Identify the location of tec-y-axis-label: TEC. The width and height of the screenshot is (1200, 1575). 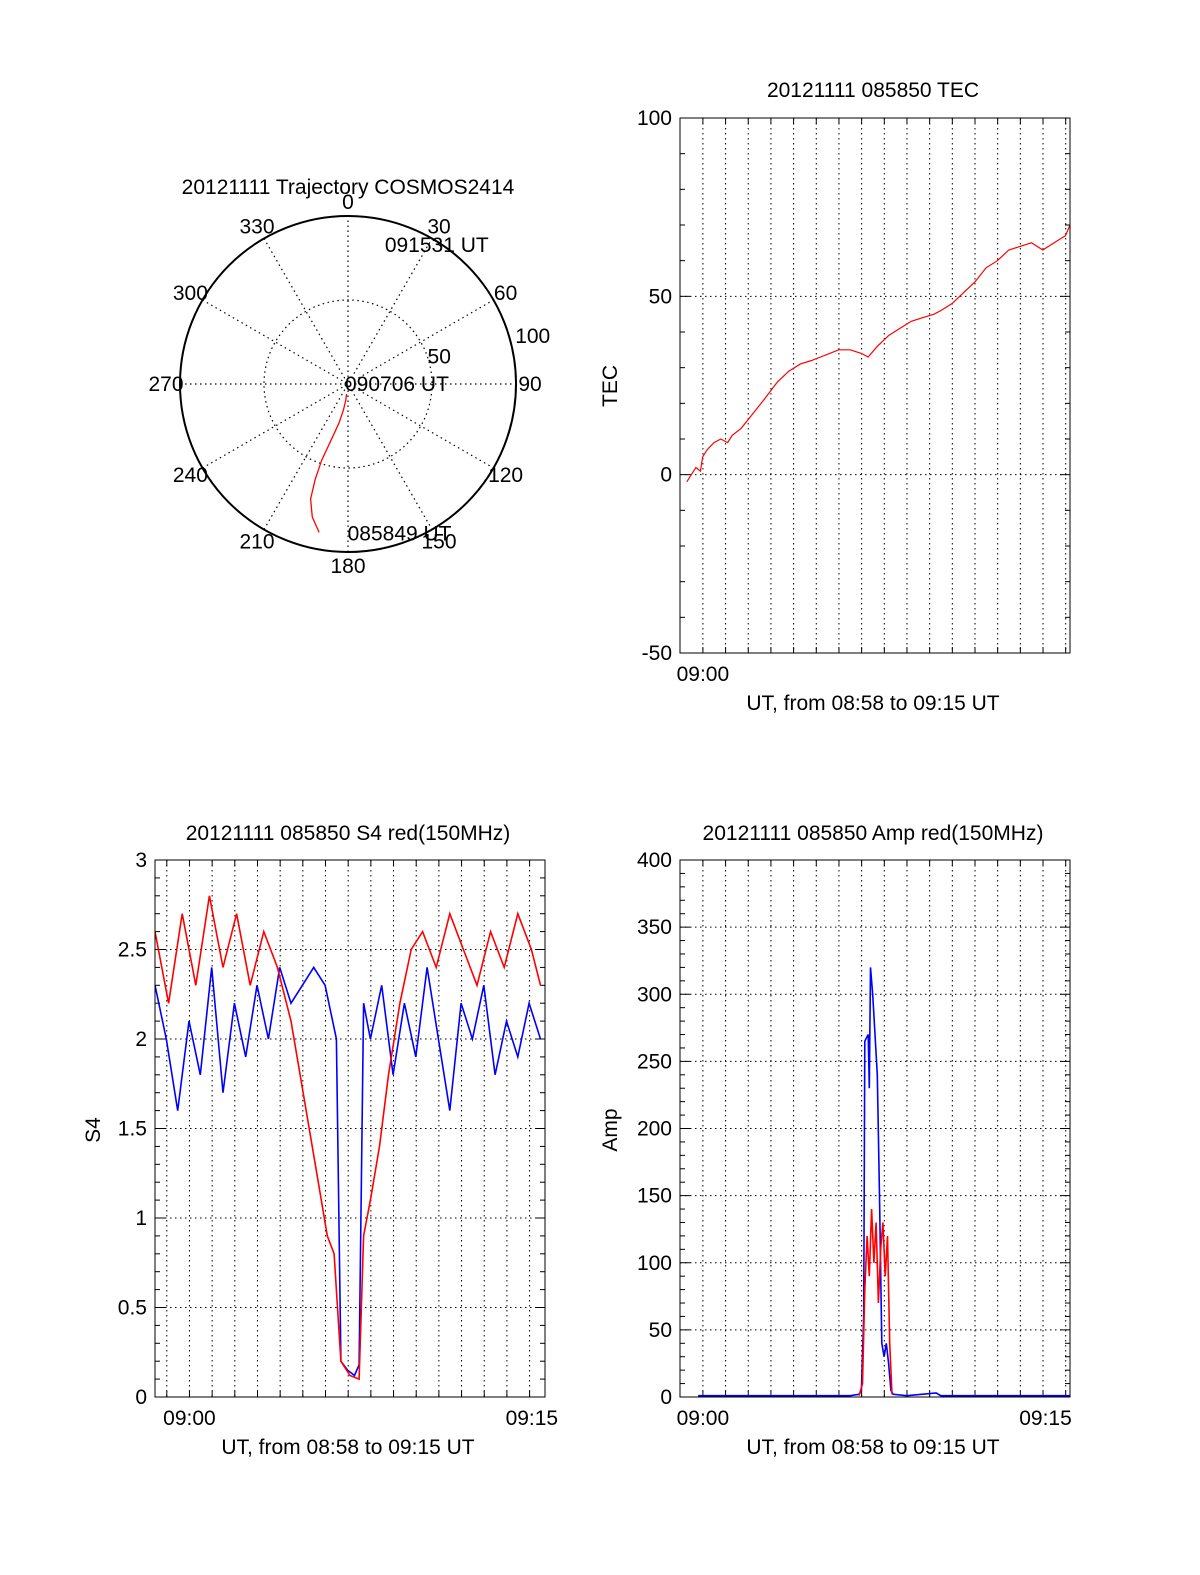
(610, 386).